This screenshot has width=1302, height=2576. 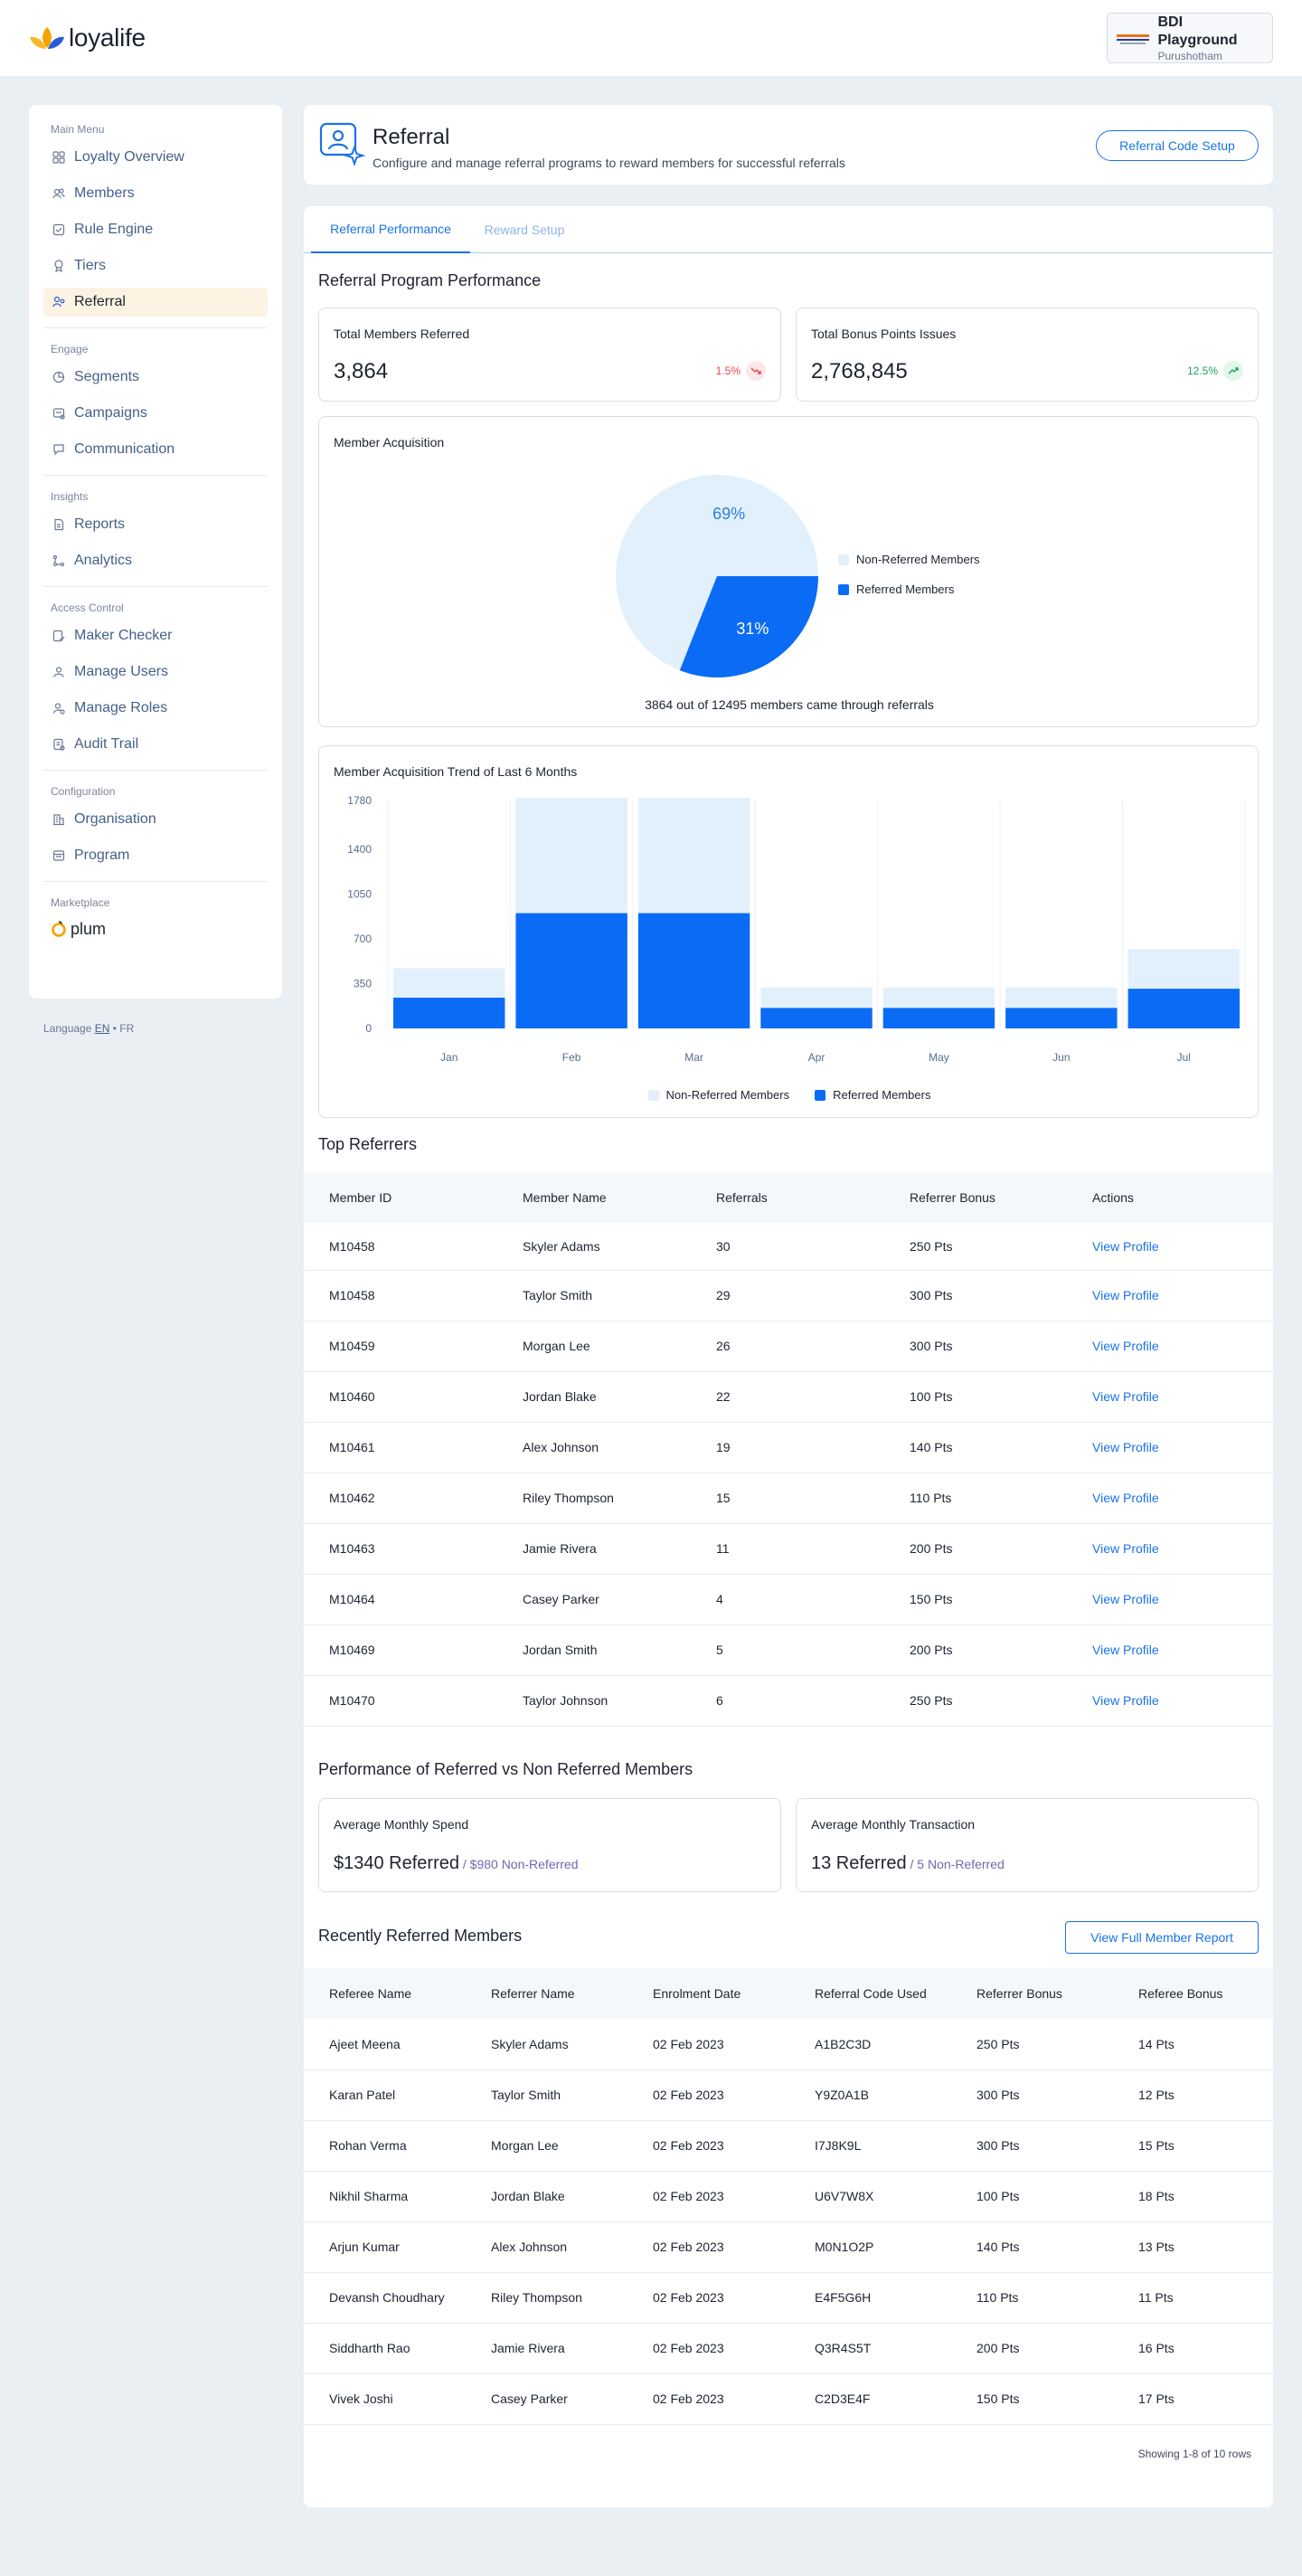 What do you see at coordinates (156, 525) in the screenshot?
I see `sidebar-item-reports: Reports` at bounding box center [156, 525].